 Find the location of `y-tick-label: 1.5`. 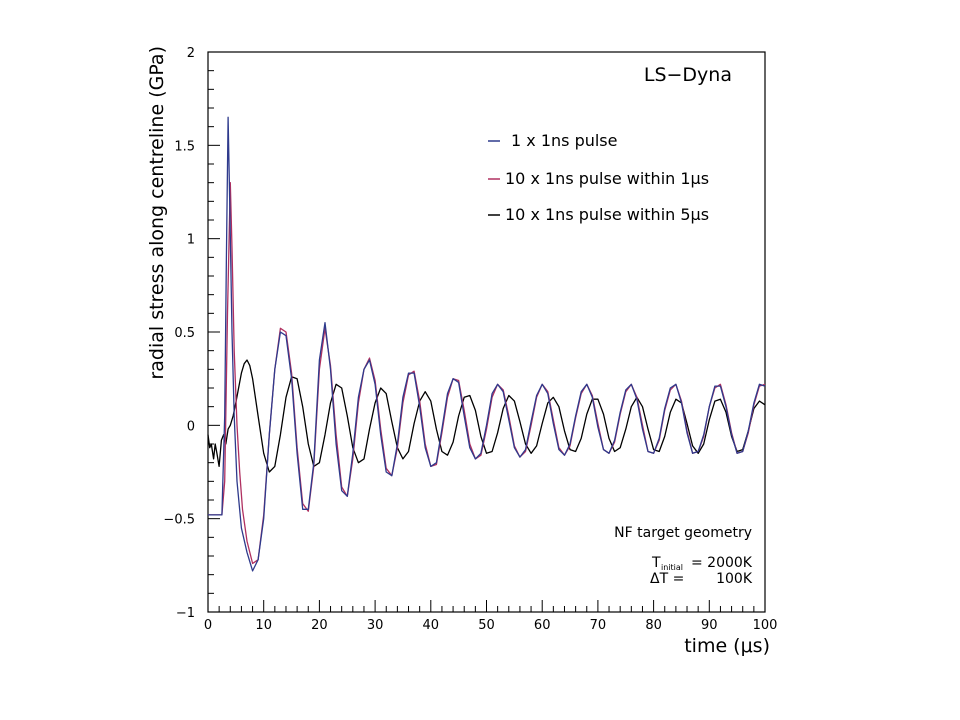

y-tick-label: 1.5 is located at coordinates (184, 146).